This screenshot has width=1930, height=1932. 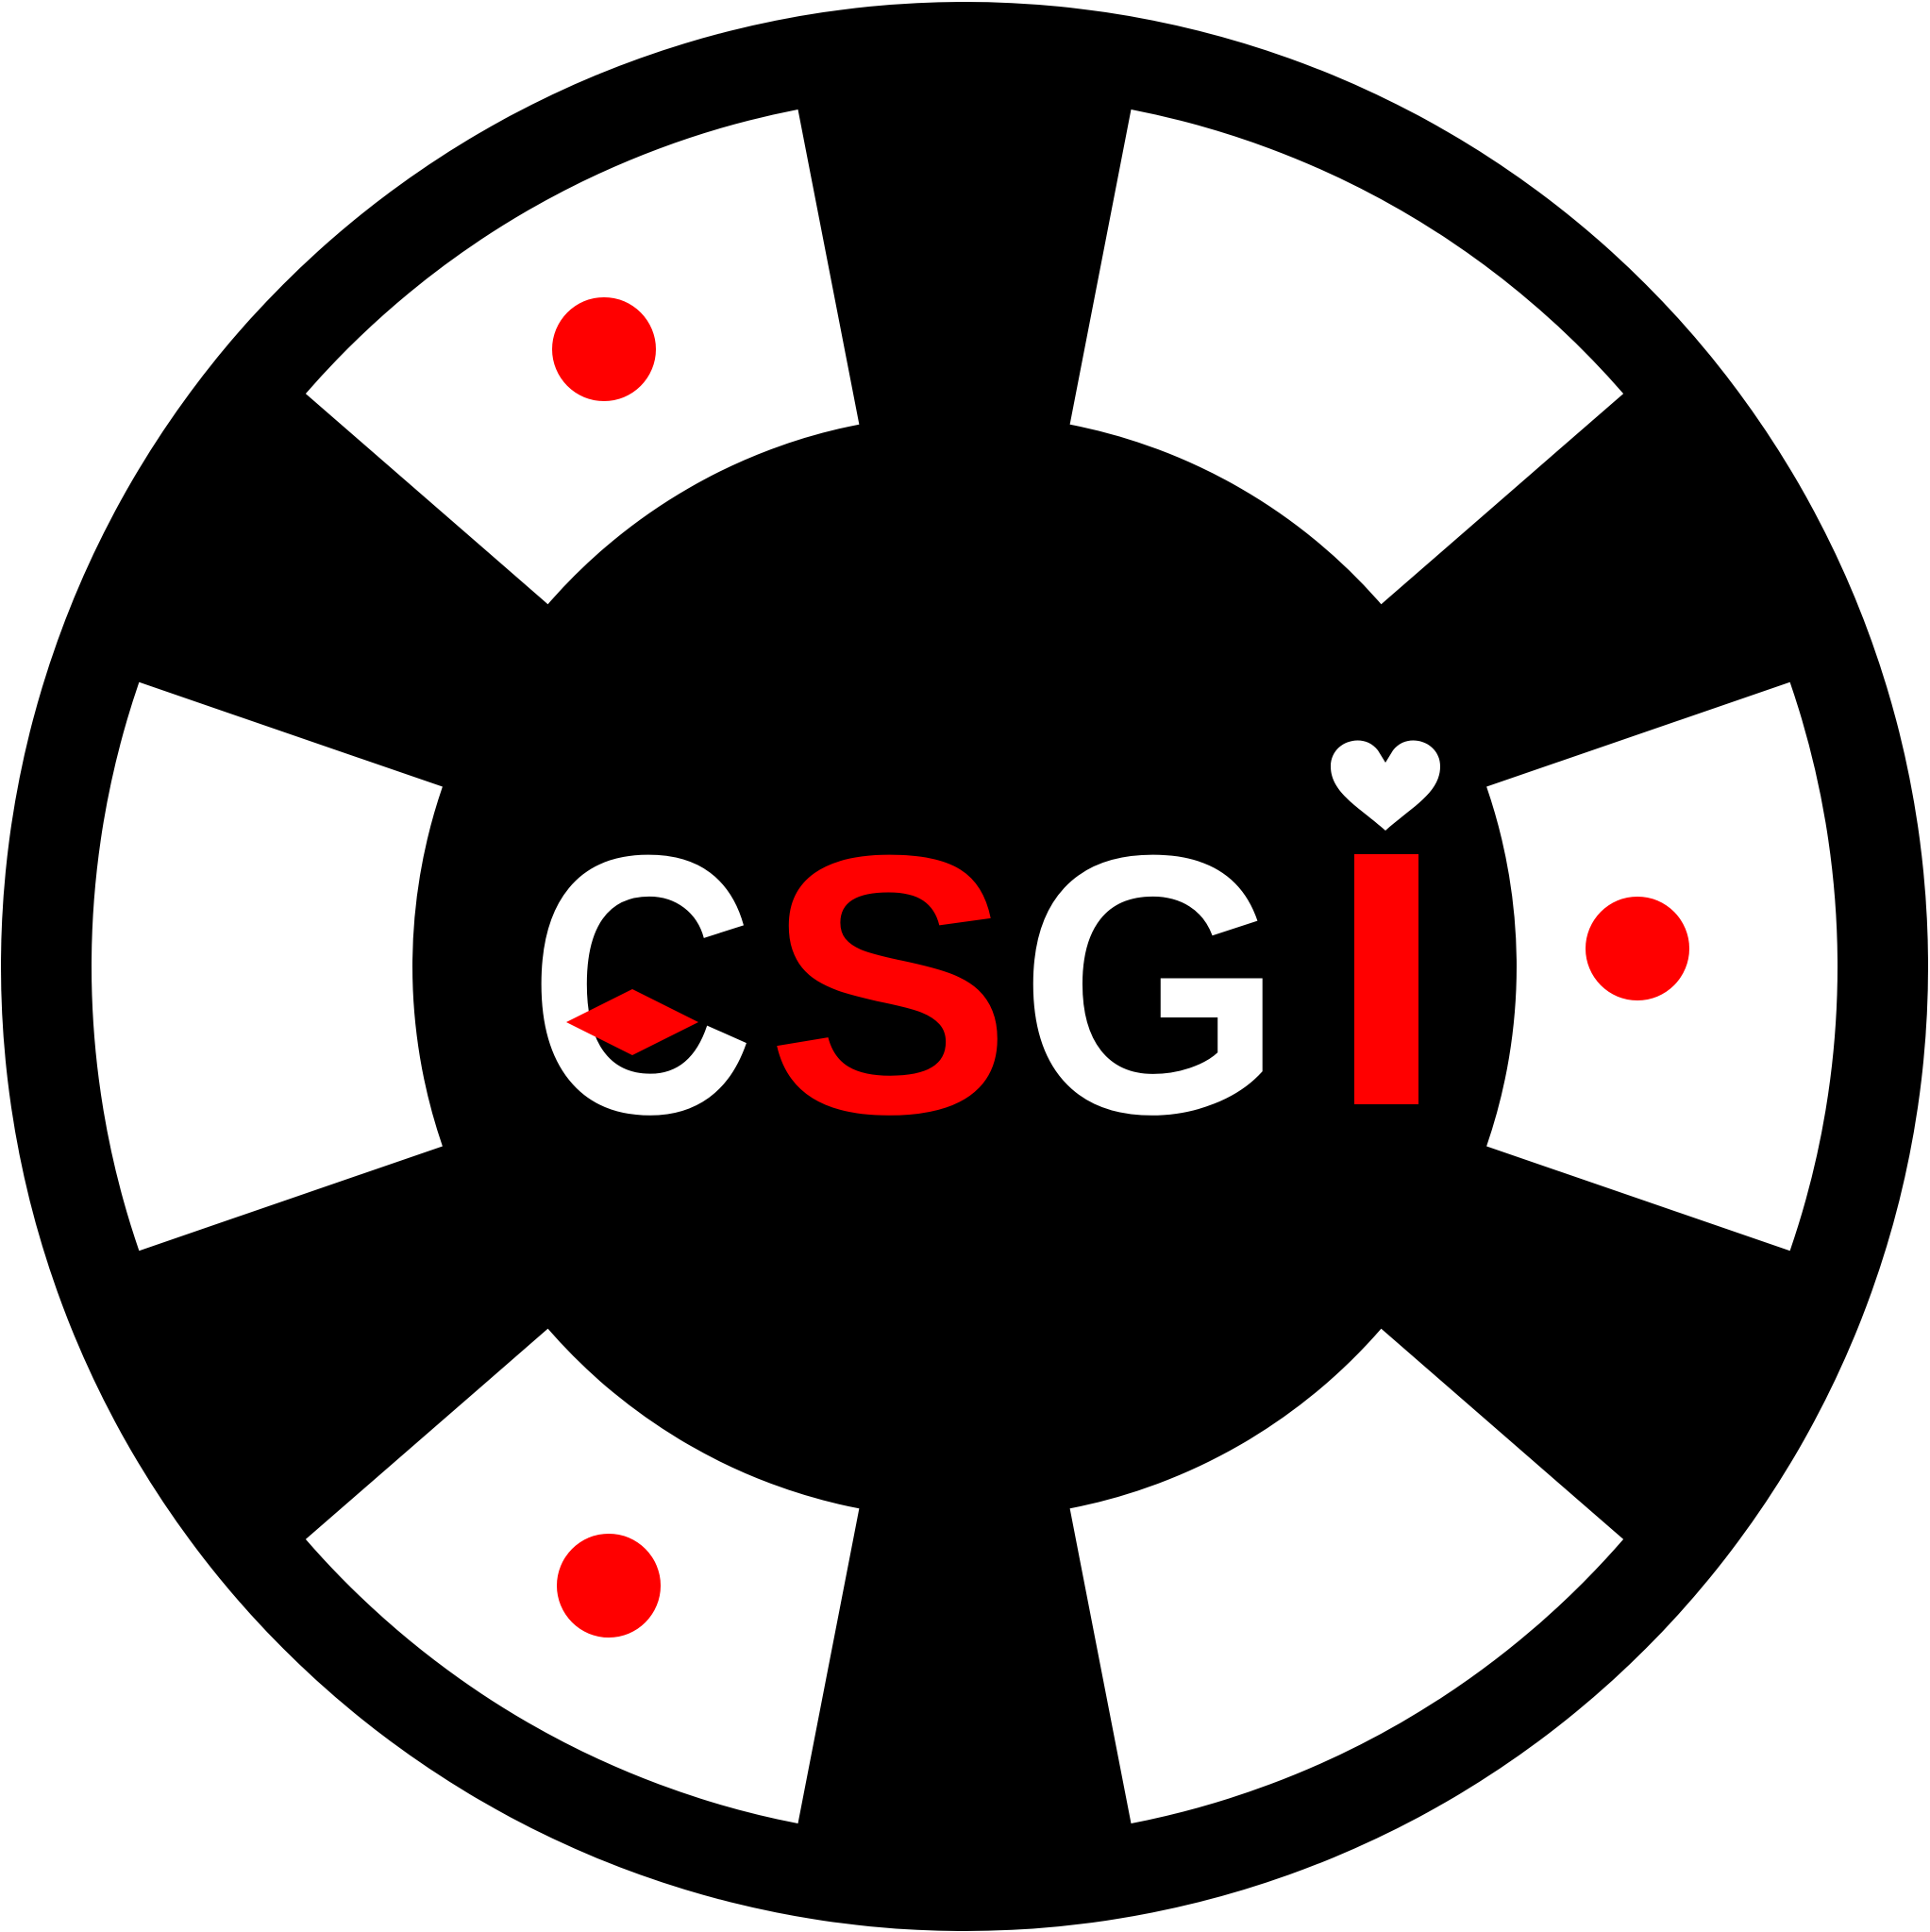 What do you see at coordinates (1151, 985) in the screenshot?
I see `logo-letter: G` at bounding box center [1151, 985].